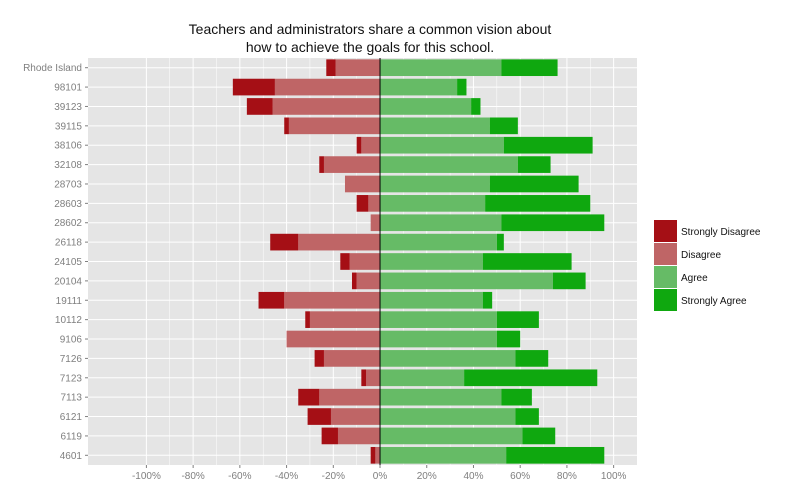  What do you see at coordinates (553, 223) in the screenshot?
I see `bar-28602-strongly-agree` at bounding box center [553, 223].